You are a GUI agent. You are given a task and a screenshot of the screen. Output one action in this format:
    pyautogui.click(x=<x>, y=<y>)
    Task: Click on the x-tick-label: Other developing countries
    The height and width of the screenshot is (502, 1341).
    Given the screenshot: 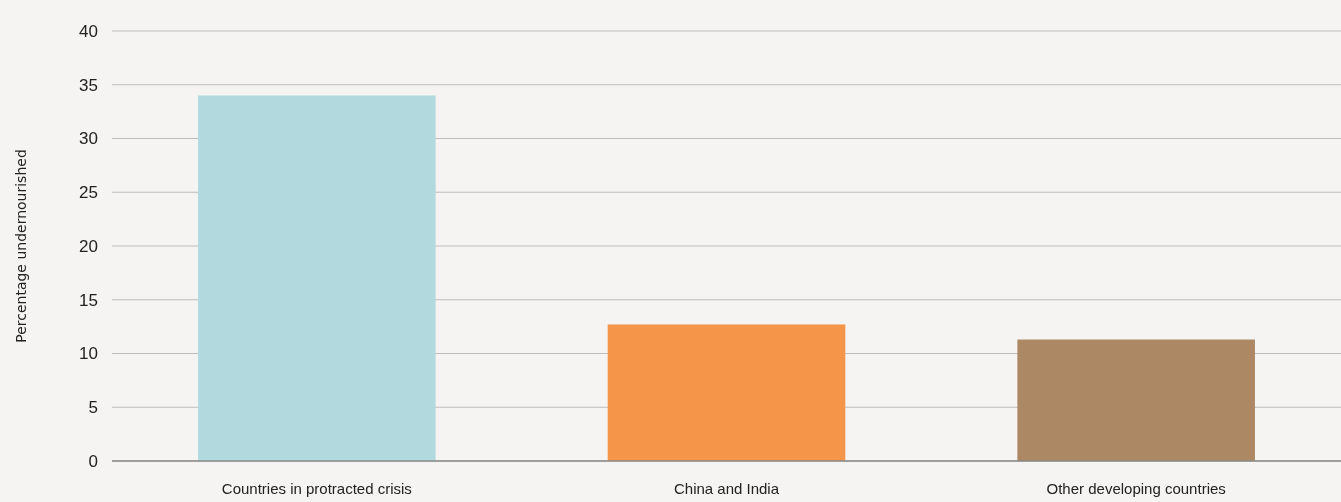 What is the action you would take?
    pyautogui.click(x=1136, y=488)
    